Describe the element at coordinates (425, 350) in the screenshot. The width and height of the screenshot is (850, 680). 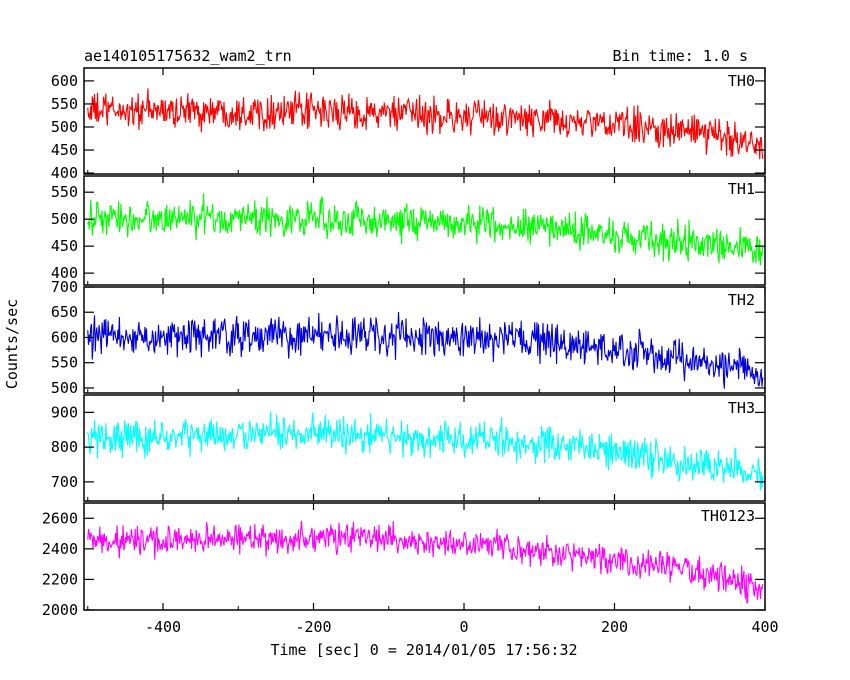
I see `series-line-th2` at that location.